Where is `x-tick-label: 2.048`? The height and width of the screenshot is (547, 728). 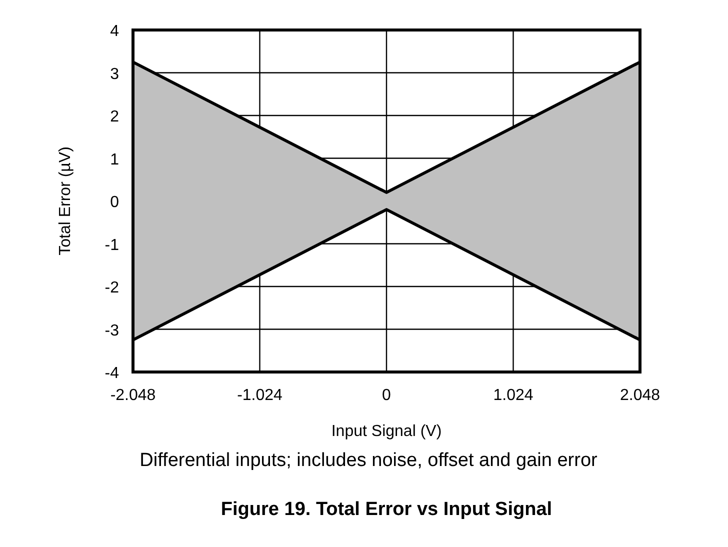 x-tick-label: 2.048 is located at coordinates (640, 395).